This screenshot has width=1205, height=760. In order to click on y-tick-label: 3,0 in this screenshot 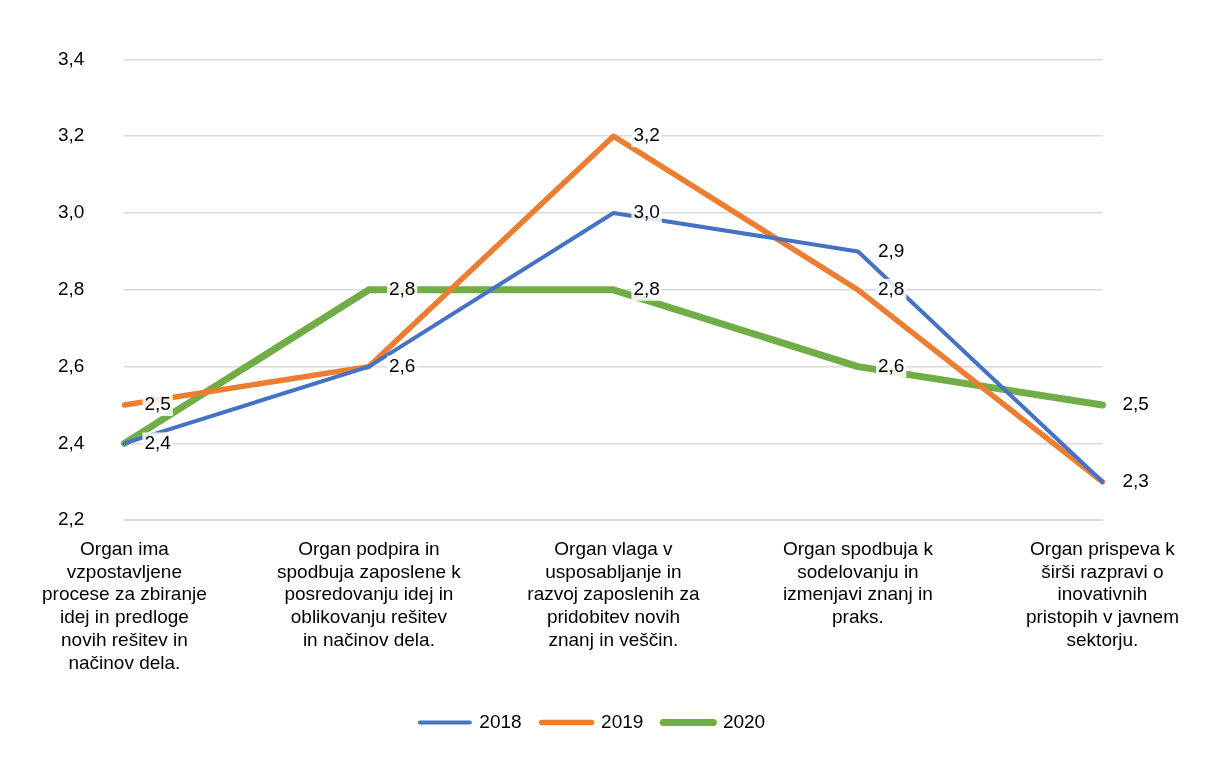, I will do `click(71, 212)`.